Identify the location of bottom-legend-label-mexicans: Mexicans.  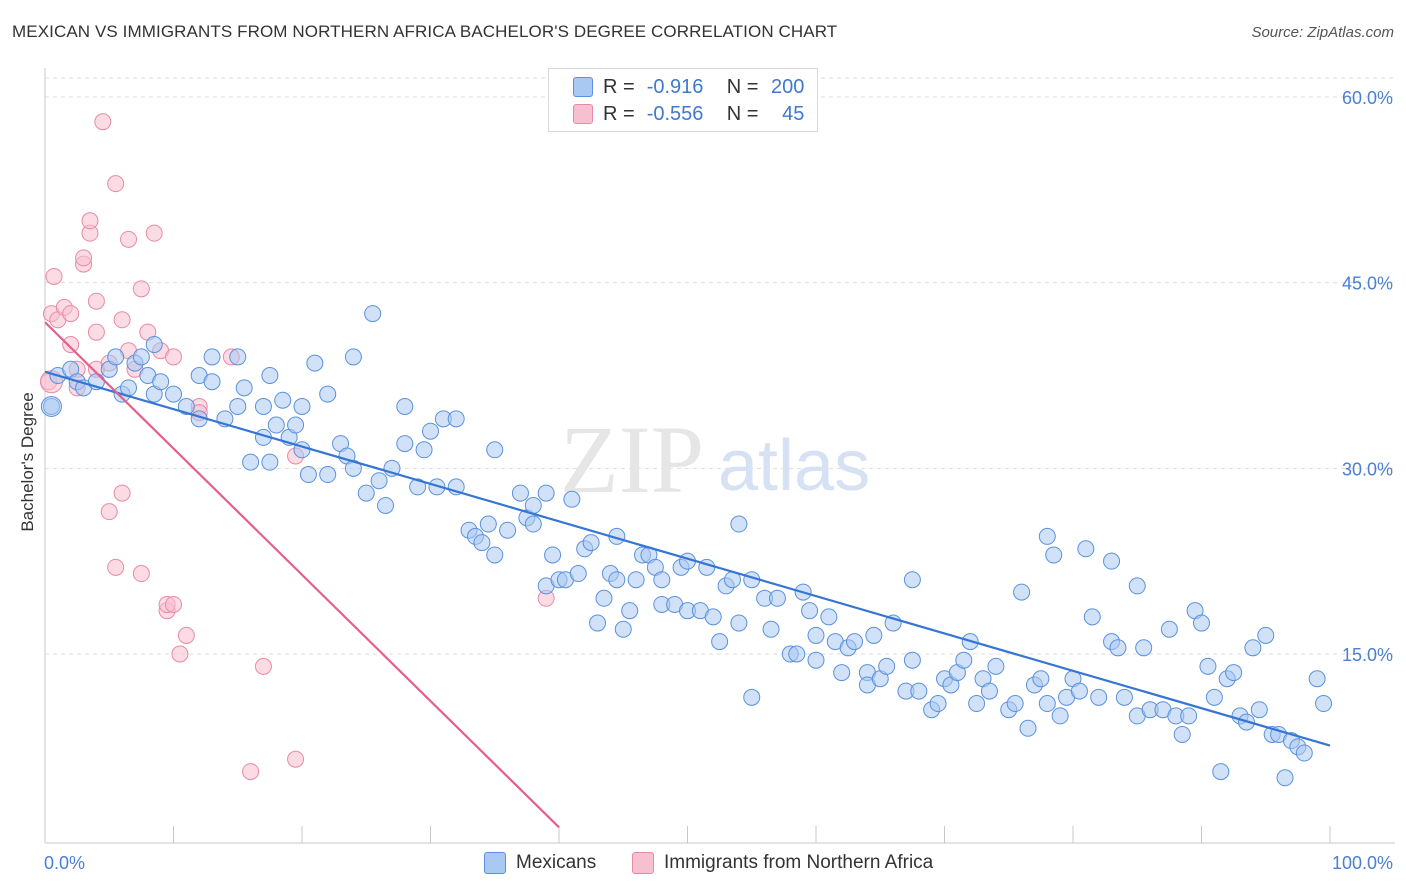
(556, 862).